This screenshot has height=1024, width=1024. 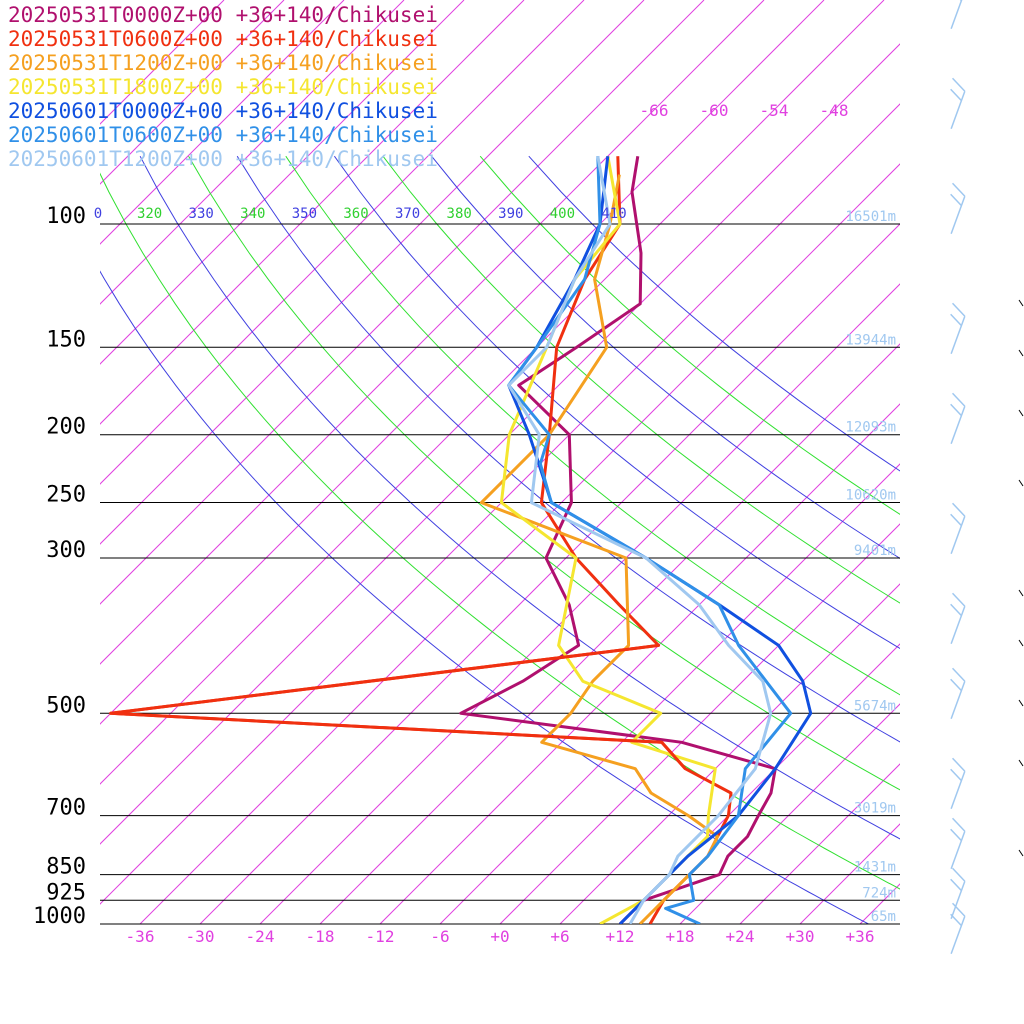 I want to click on upper-temperature-label: -54, so click(x=774, y=110).